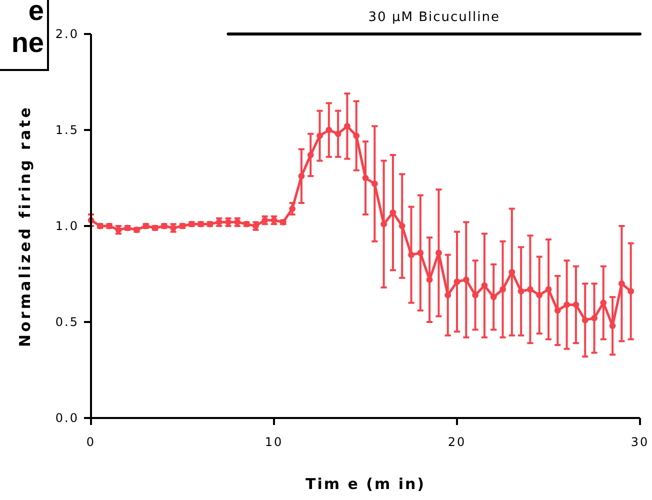 The height and width of the screenshot is (500, 652). I want to click on y-tick-label: 0.0, so click(67, 418).